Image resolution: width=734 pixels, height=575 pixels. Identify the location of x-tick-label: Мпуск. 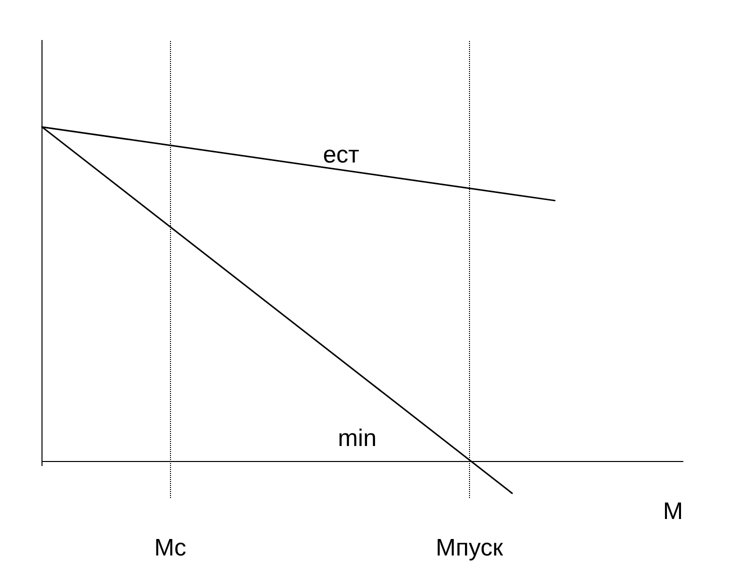
(470, 548).